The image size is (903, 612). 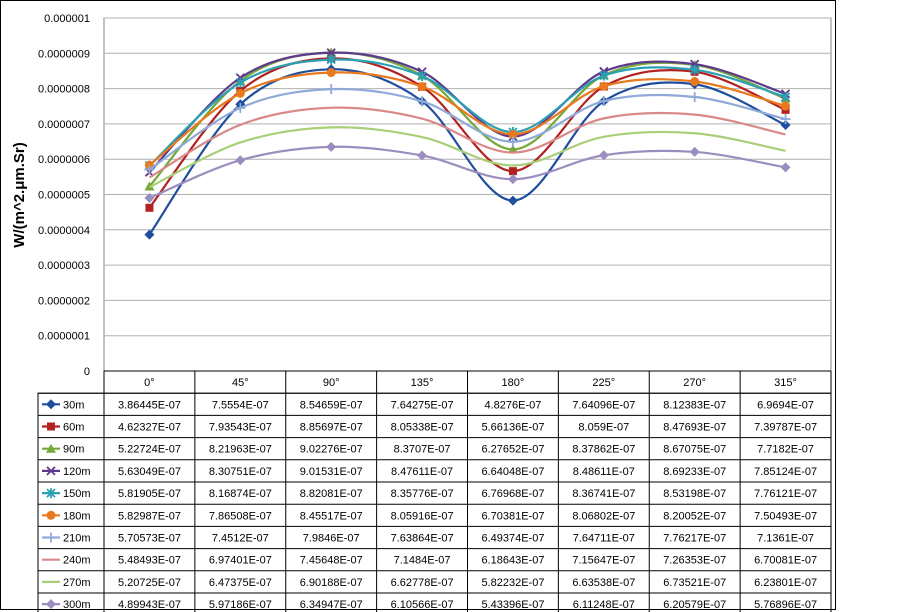 I want to click on data-label: 8.36741E-07, so click(x=603, y=494).